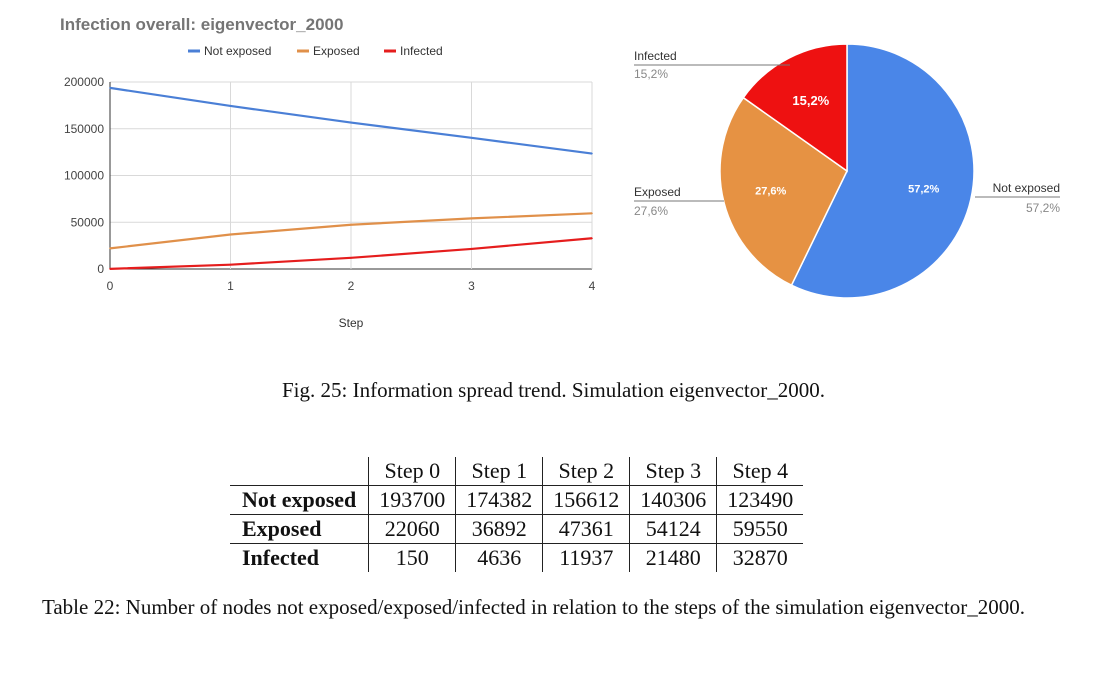 The image size is (1107, 675). I want to click on table-corner-cell, so click(300, 471).